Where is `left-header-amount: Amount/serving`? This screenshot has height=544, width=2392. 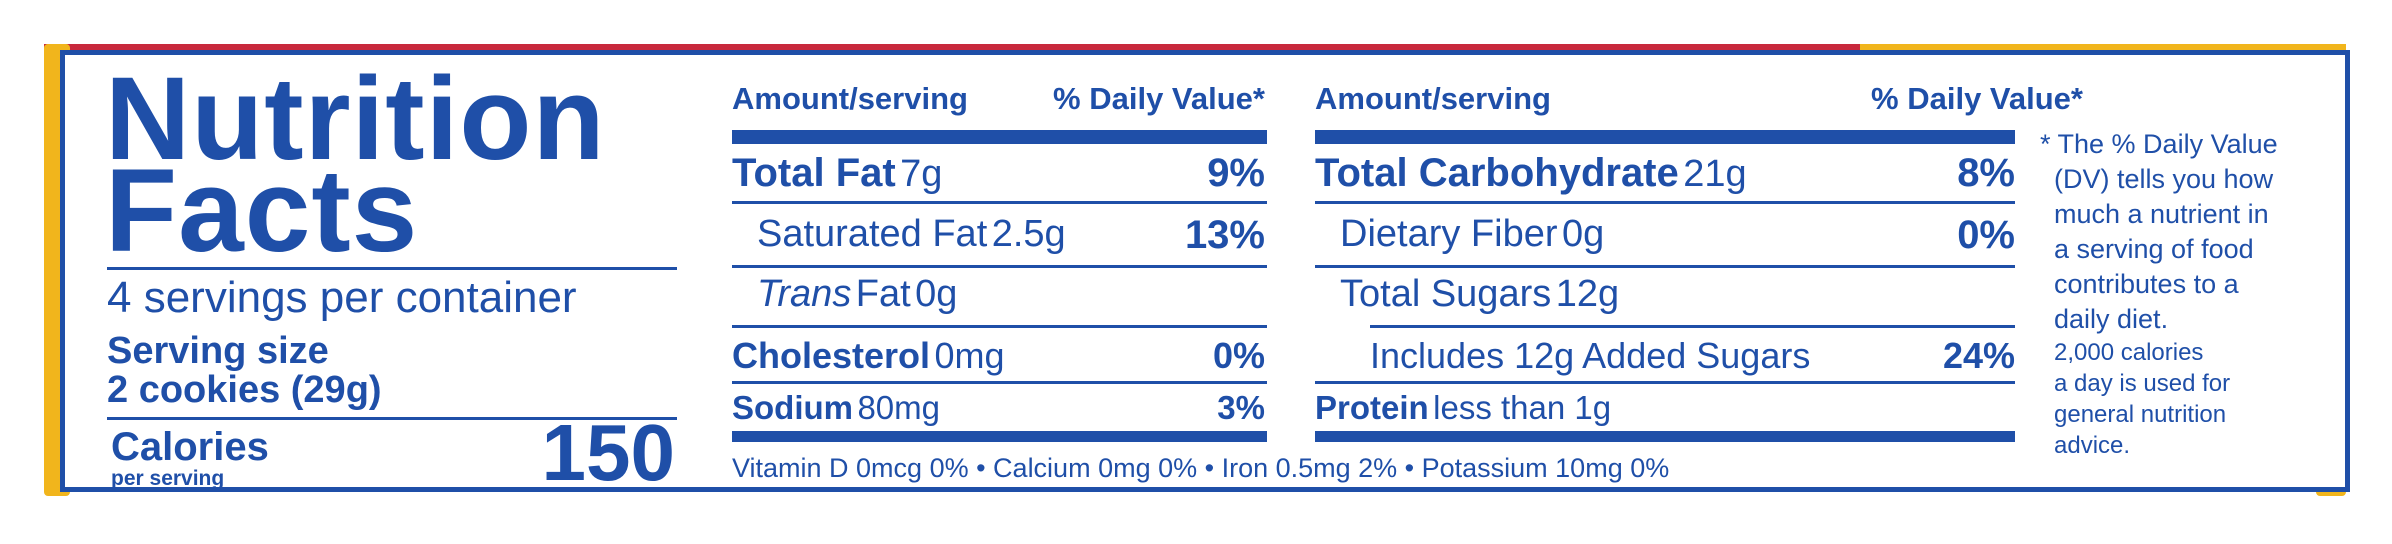
left-header-amount: Amount/serving is located at coordinates (850, 98).